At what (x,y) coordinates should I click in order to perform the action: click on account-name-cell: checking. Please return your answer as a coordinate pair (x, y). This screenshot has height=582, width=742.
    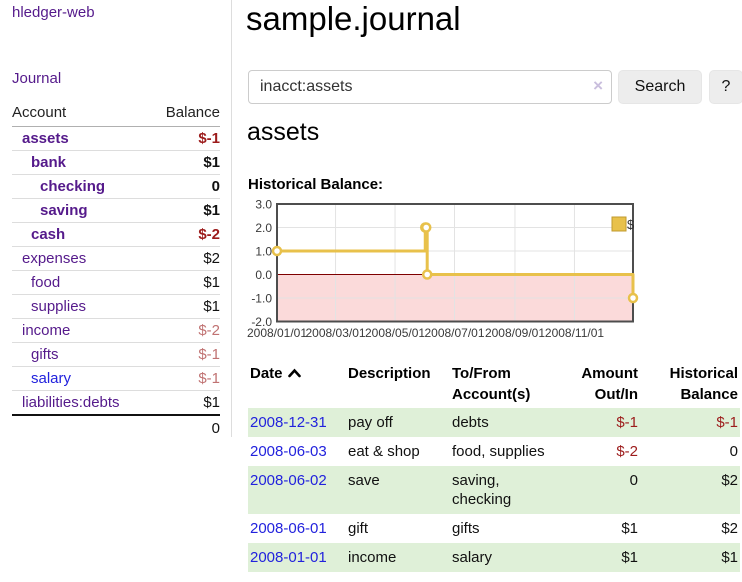
    Looking at the image, I should click on (81, 186).